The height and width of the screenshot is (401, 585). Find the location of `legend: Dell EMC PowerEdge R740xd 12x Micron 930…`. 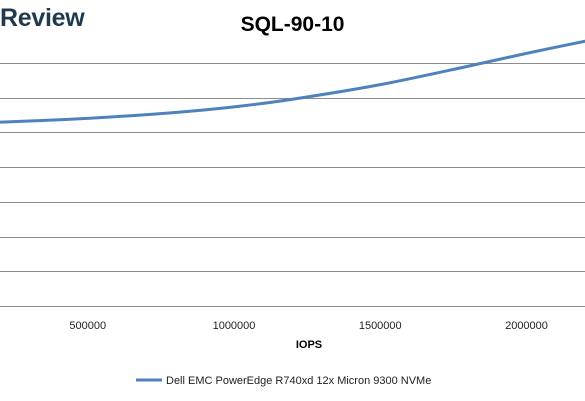

legend: Dell EMC PowerEdge R740xd 12x Micron 930… is located at coordinates (283, 381).